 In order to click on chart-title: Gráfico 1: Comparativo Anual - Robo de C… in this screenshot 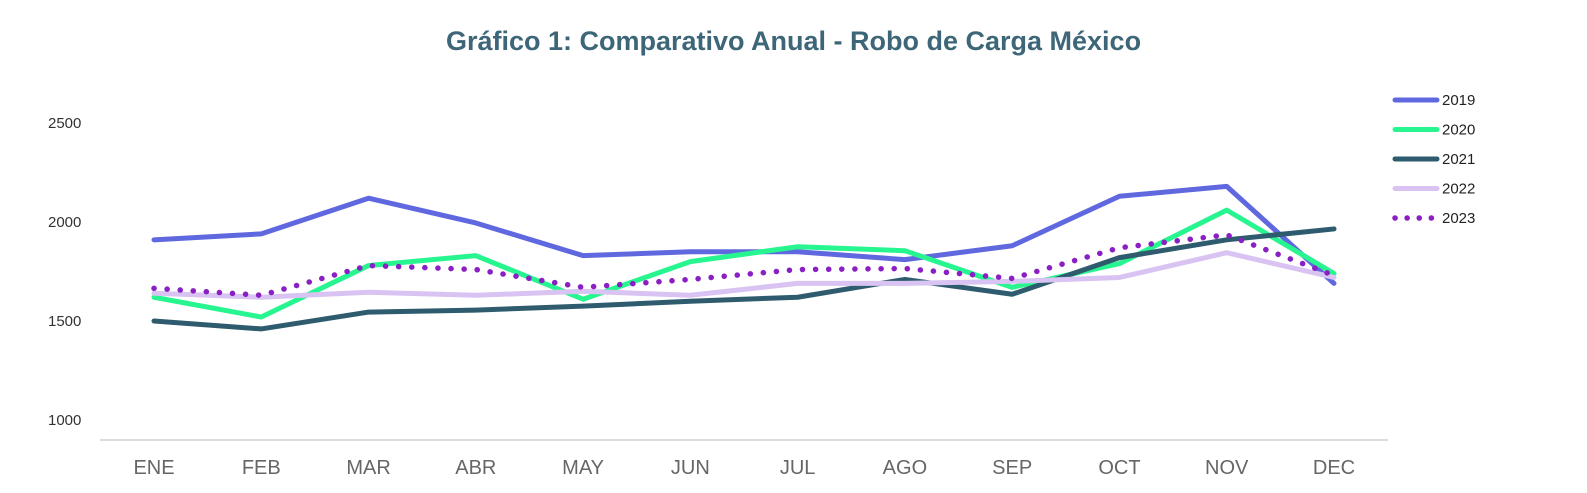, I will do `click(793, 41)`.